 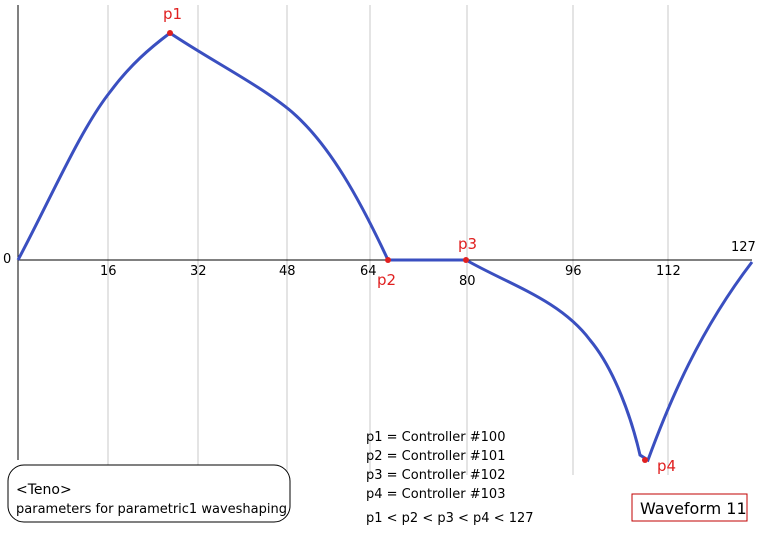 What do you see at coordinates (108, 271) in the screenshot?
I see `tick-label: 16` at bounding box center [108, 271].